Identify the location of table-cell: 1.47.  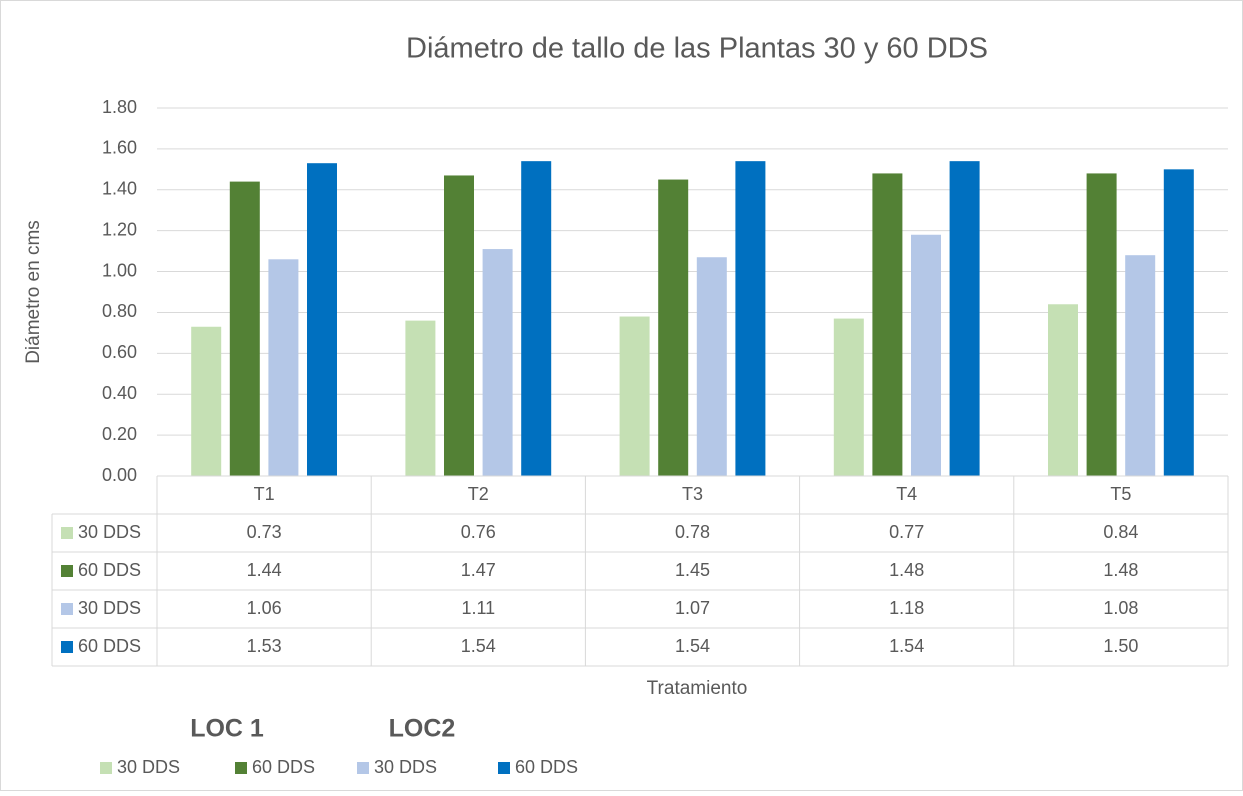
(478, 570).